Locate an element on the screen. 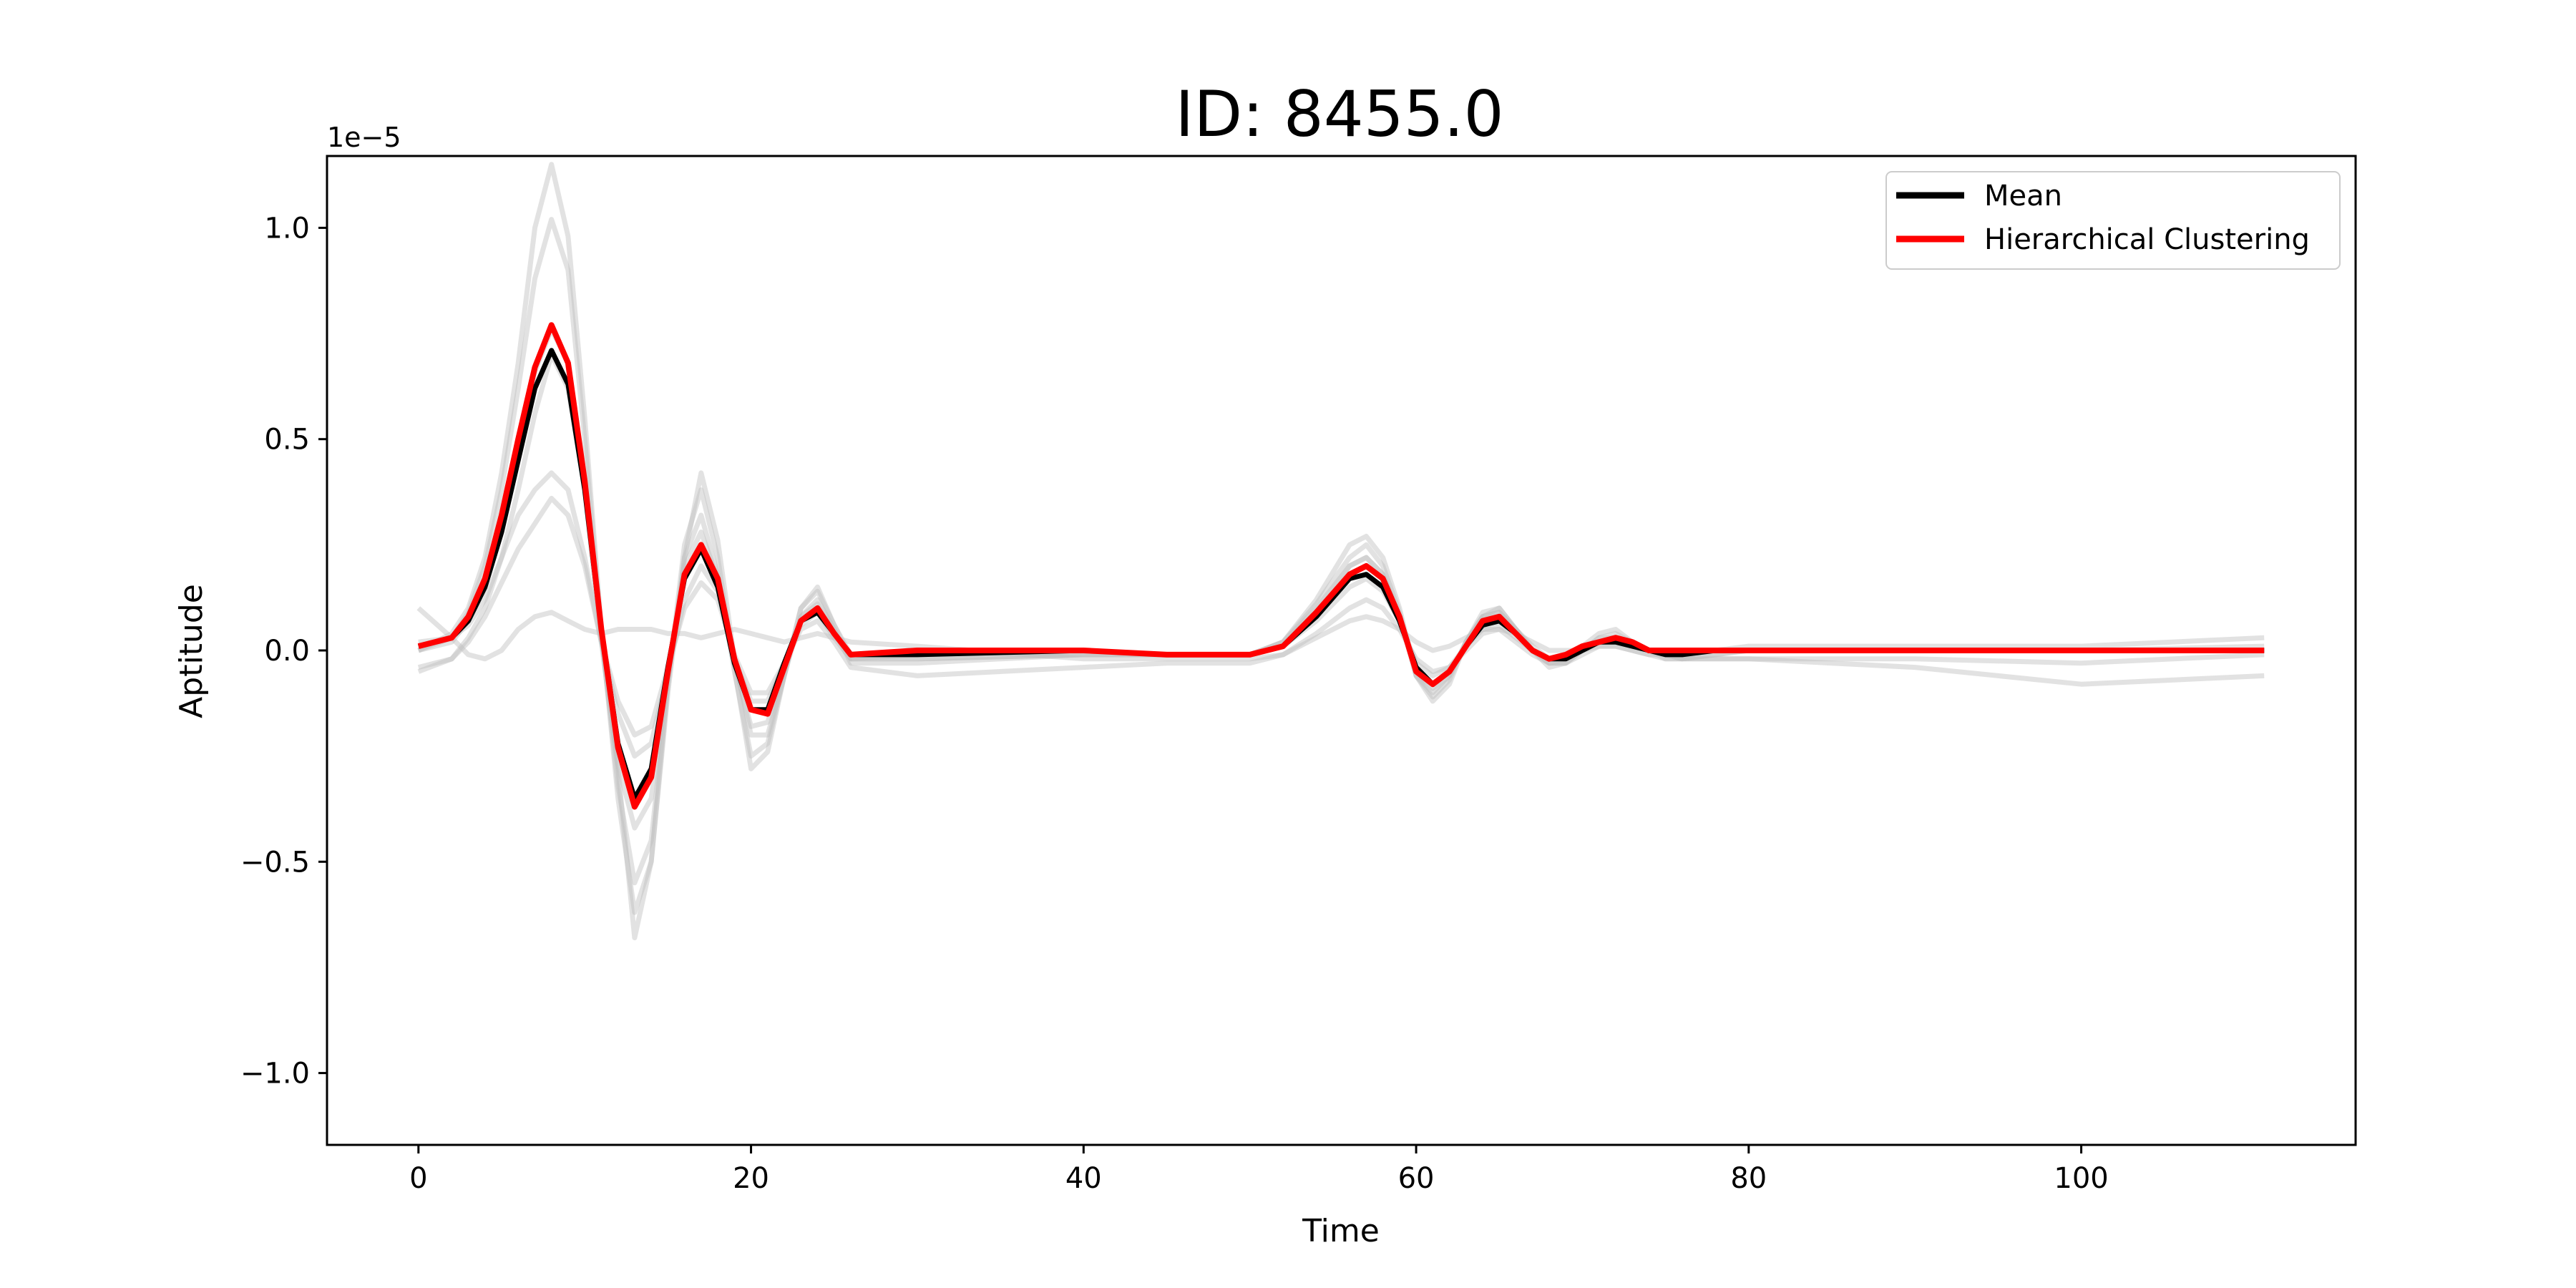 The height and width of the screenshot is (1288, 2576). y-tick-label-1: 0.5 is located at coordinates (287, 440).